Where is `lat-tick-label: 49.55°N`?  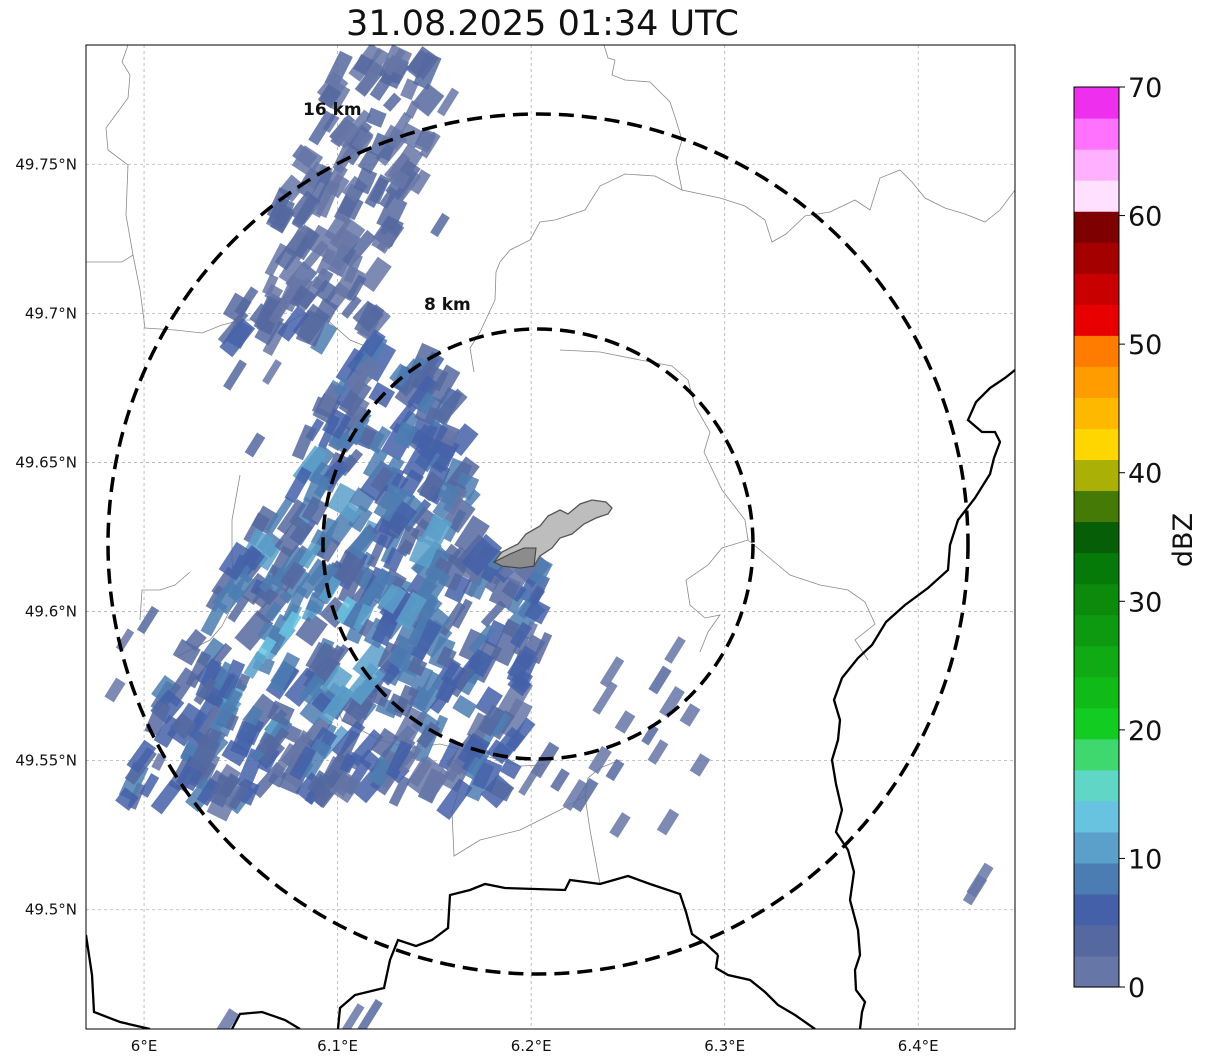
lat-tick-label: 49.55°N is located at coordinates (46, 761).